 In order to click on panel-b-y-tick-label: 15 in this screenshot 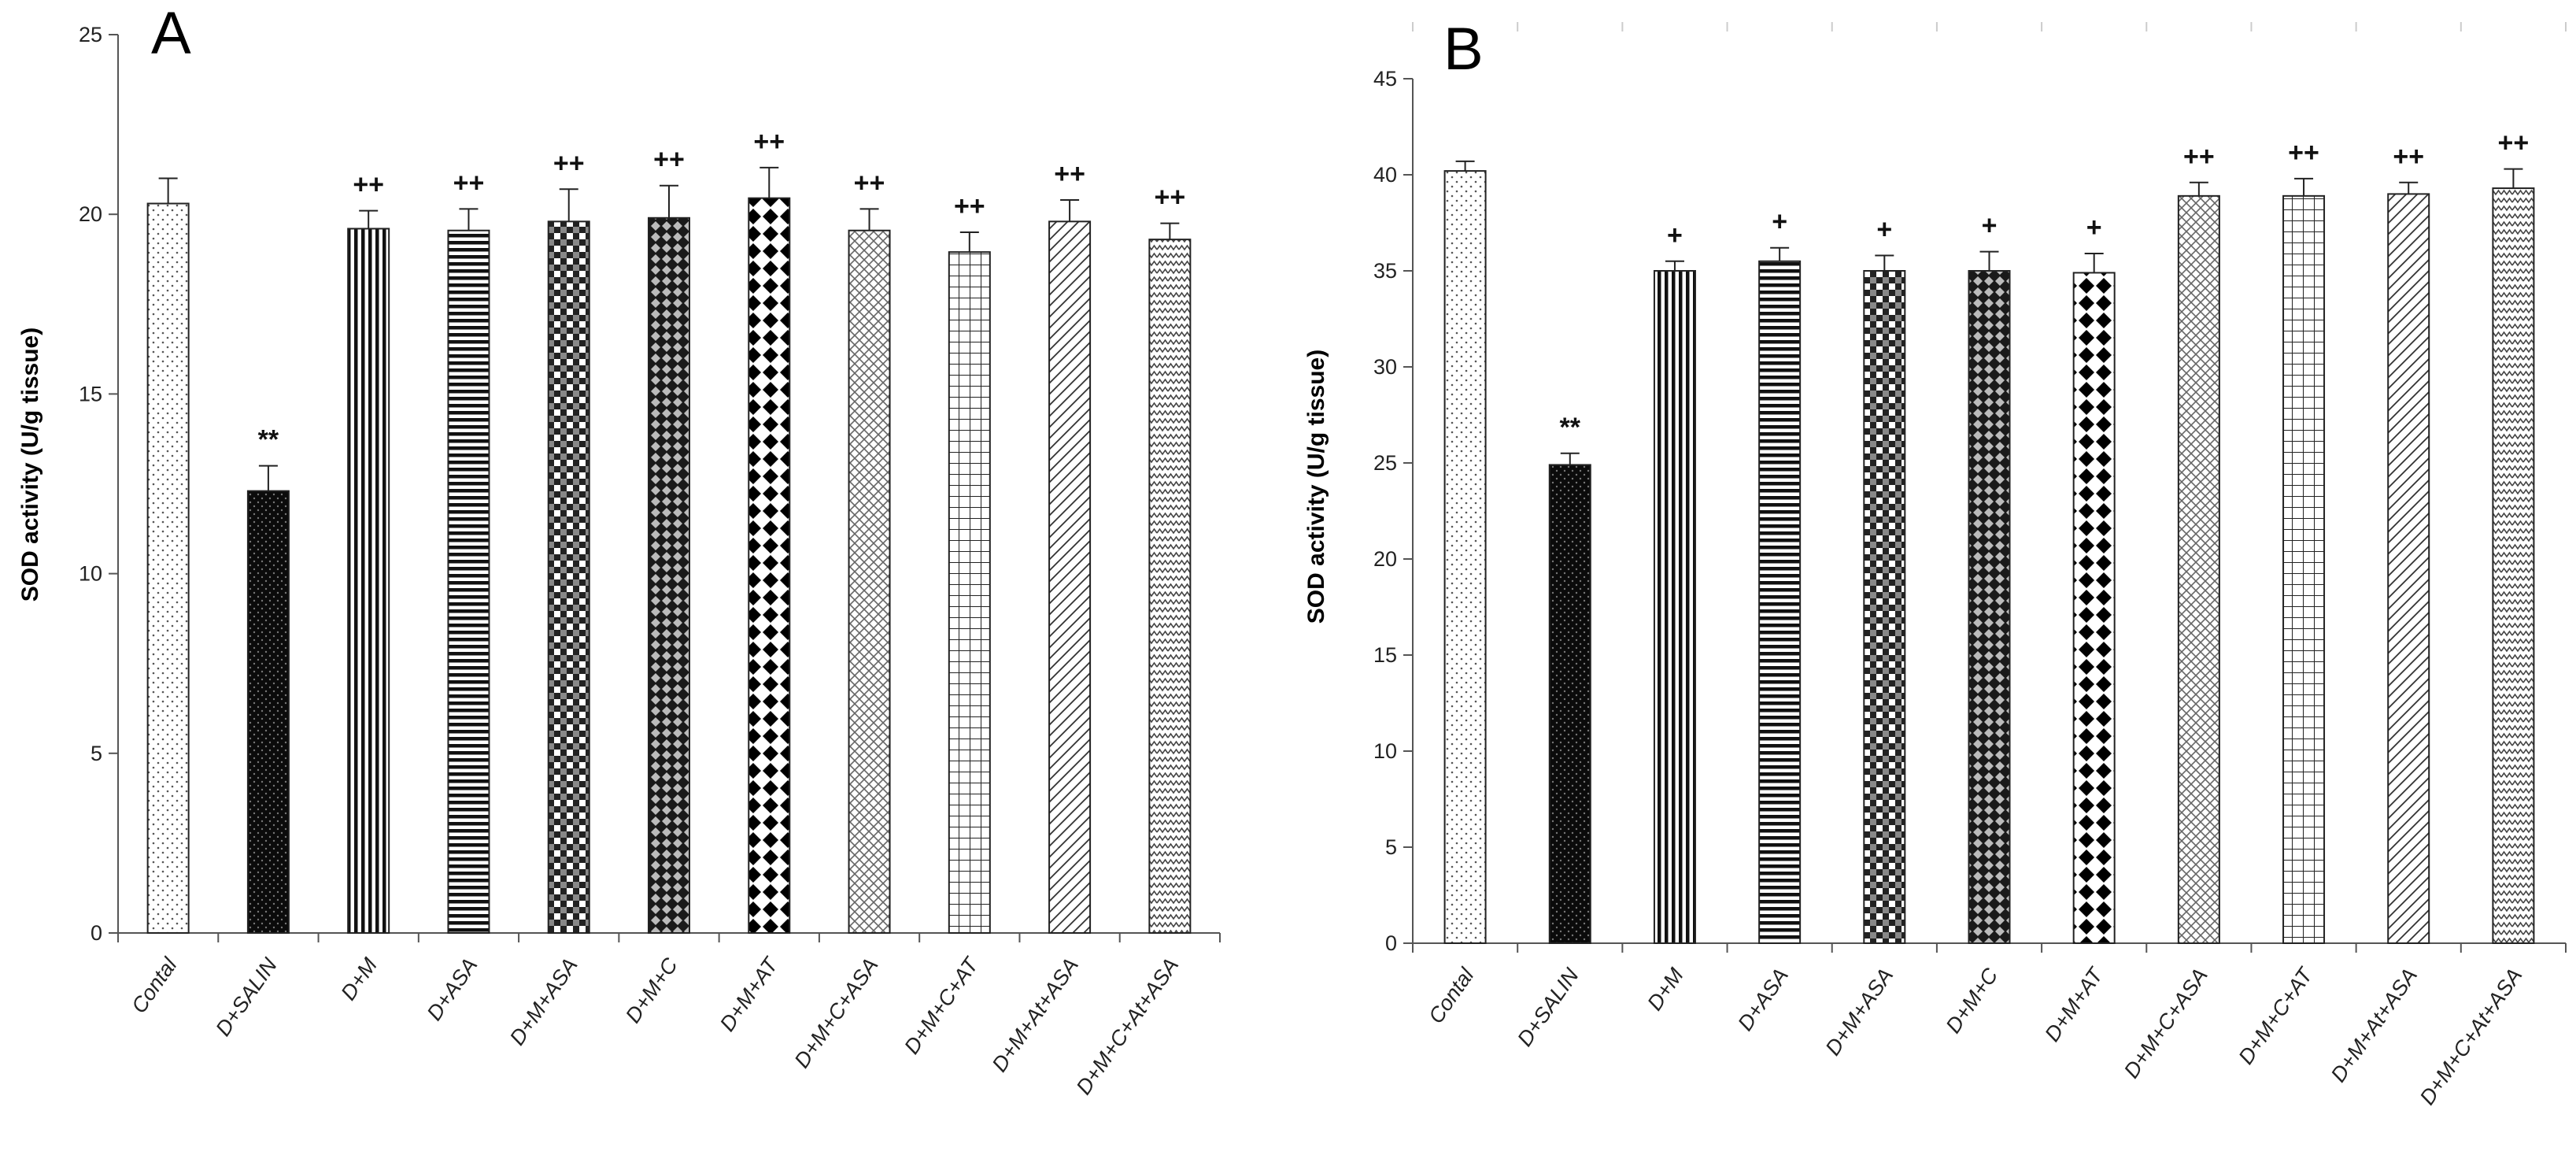, I will do `click(1385, 655)`.